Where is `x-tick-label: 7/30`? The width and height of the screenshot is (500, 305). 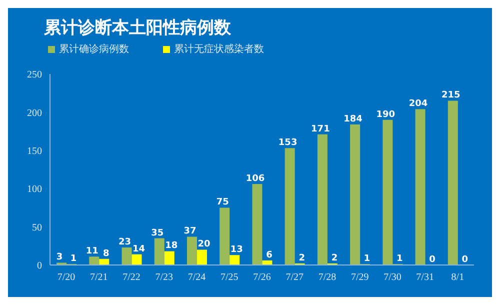 x-tick-label: 7/30 is located at coordinates (393, 278).